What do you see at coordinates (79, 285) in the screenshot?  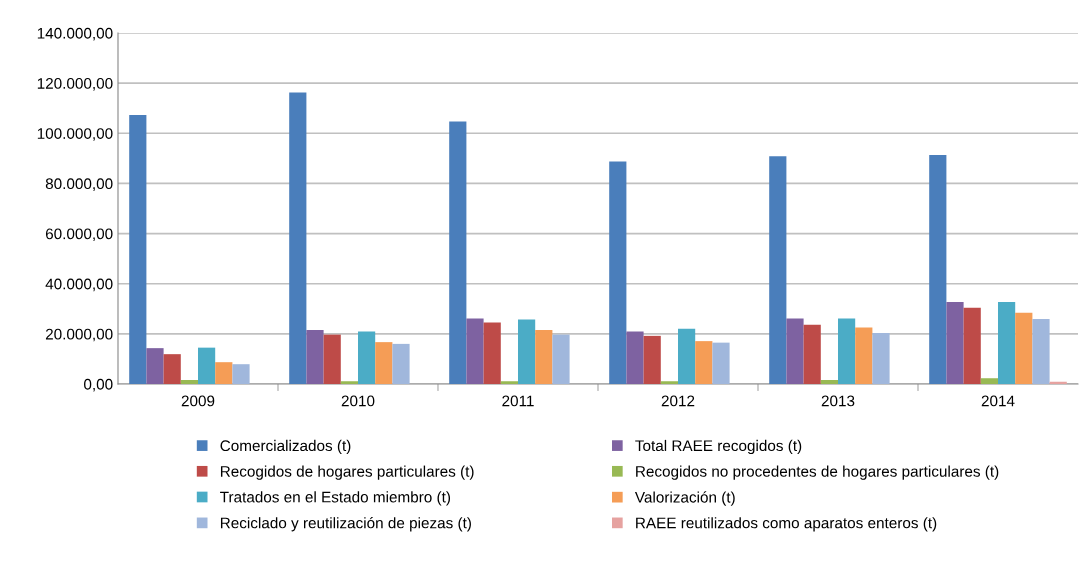 I see `y-tick-label: 40.000,00` at bounding box center [79, 285].